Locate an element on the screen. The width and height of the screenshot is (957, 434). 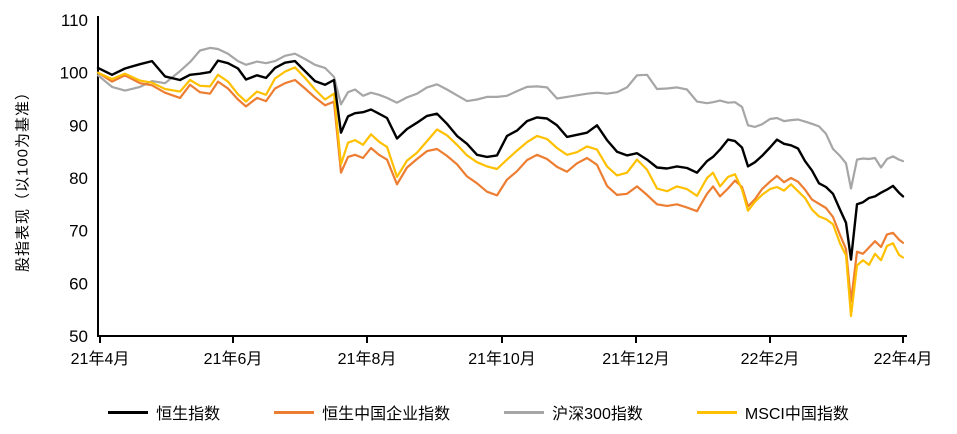
x-tick-label: 22年2月 is located at coordinates (770, 359).